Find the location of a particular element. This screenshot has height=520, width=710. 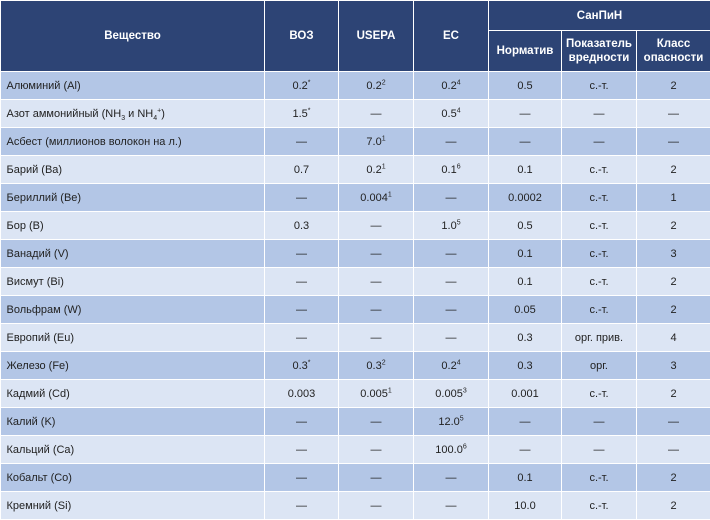

cell-usepa: 0.0041 is located at coordinates (376, 198).